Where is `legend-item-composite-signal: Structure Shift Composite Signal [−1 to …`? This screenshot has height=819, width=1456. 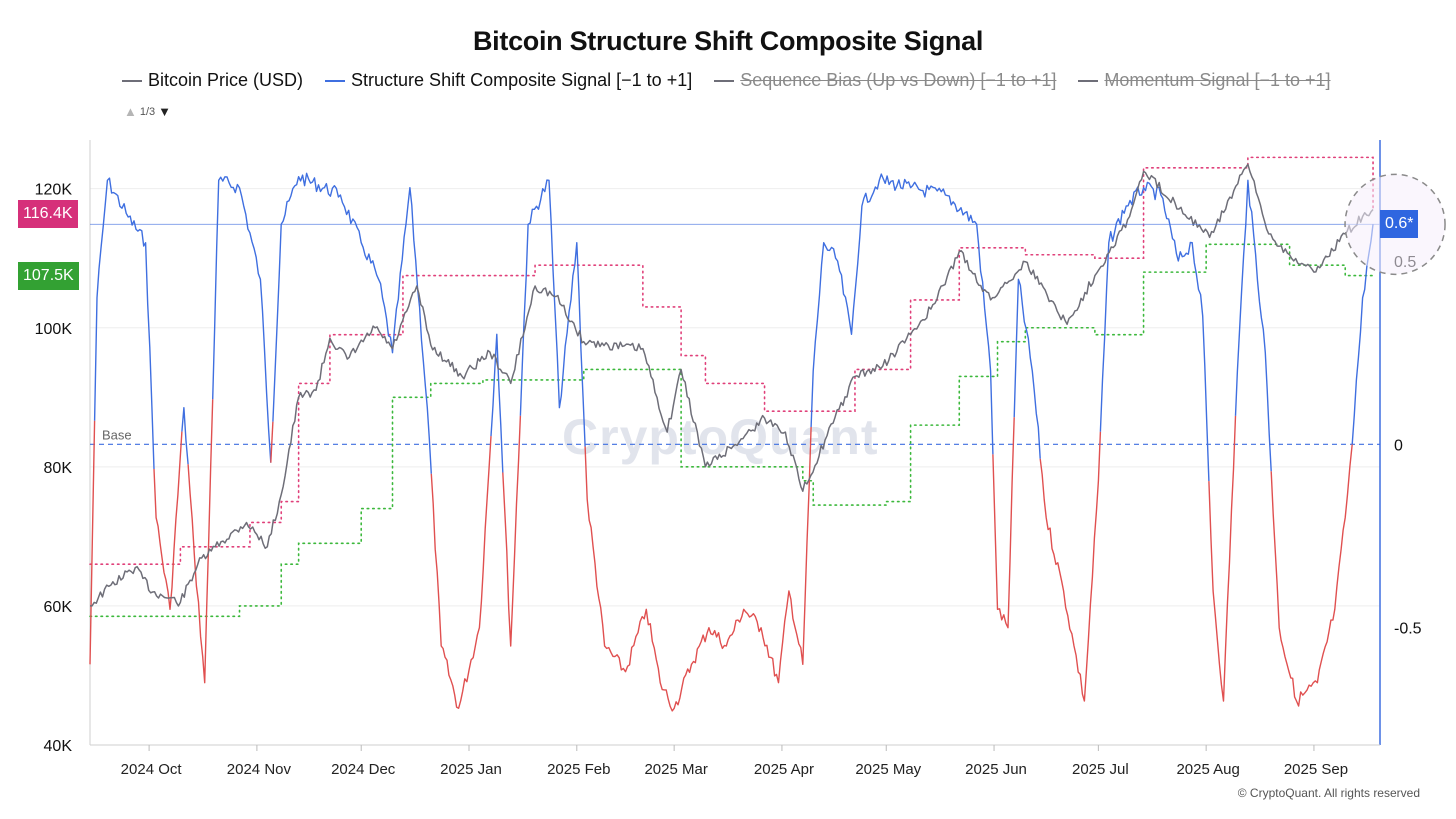 legend-item-composite-signal: Structure Shift Composite Signal [−1 to … is located at coordinates (508, 80).